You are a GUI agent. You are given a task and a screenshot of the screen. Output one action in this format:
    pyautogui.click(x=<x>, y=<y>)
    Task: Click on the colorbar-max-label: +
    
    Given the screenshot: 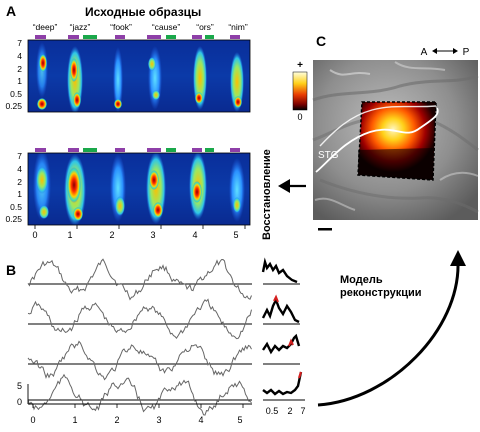 What is the action you would take?
    pyautogui.click(x=300, y=65)
    